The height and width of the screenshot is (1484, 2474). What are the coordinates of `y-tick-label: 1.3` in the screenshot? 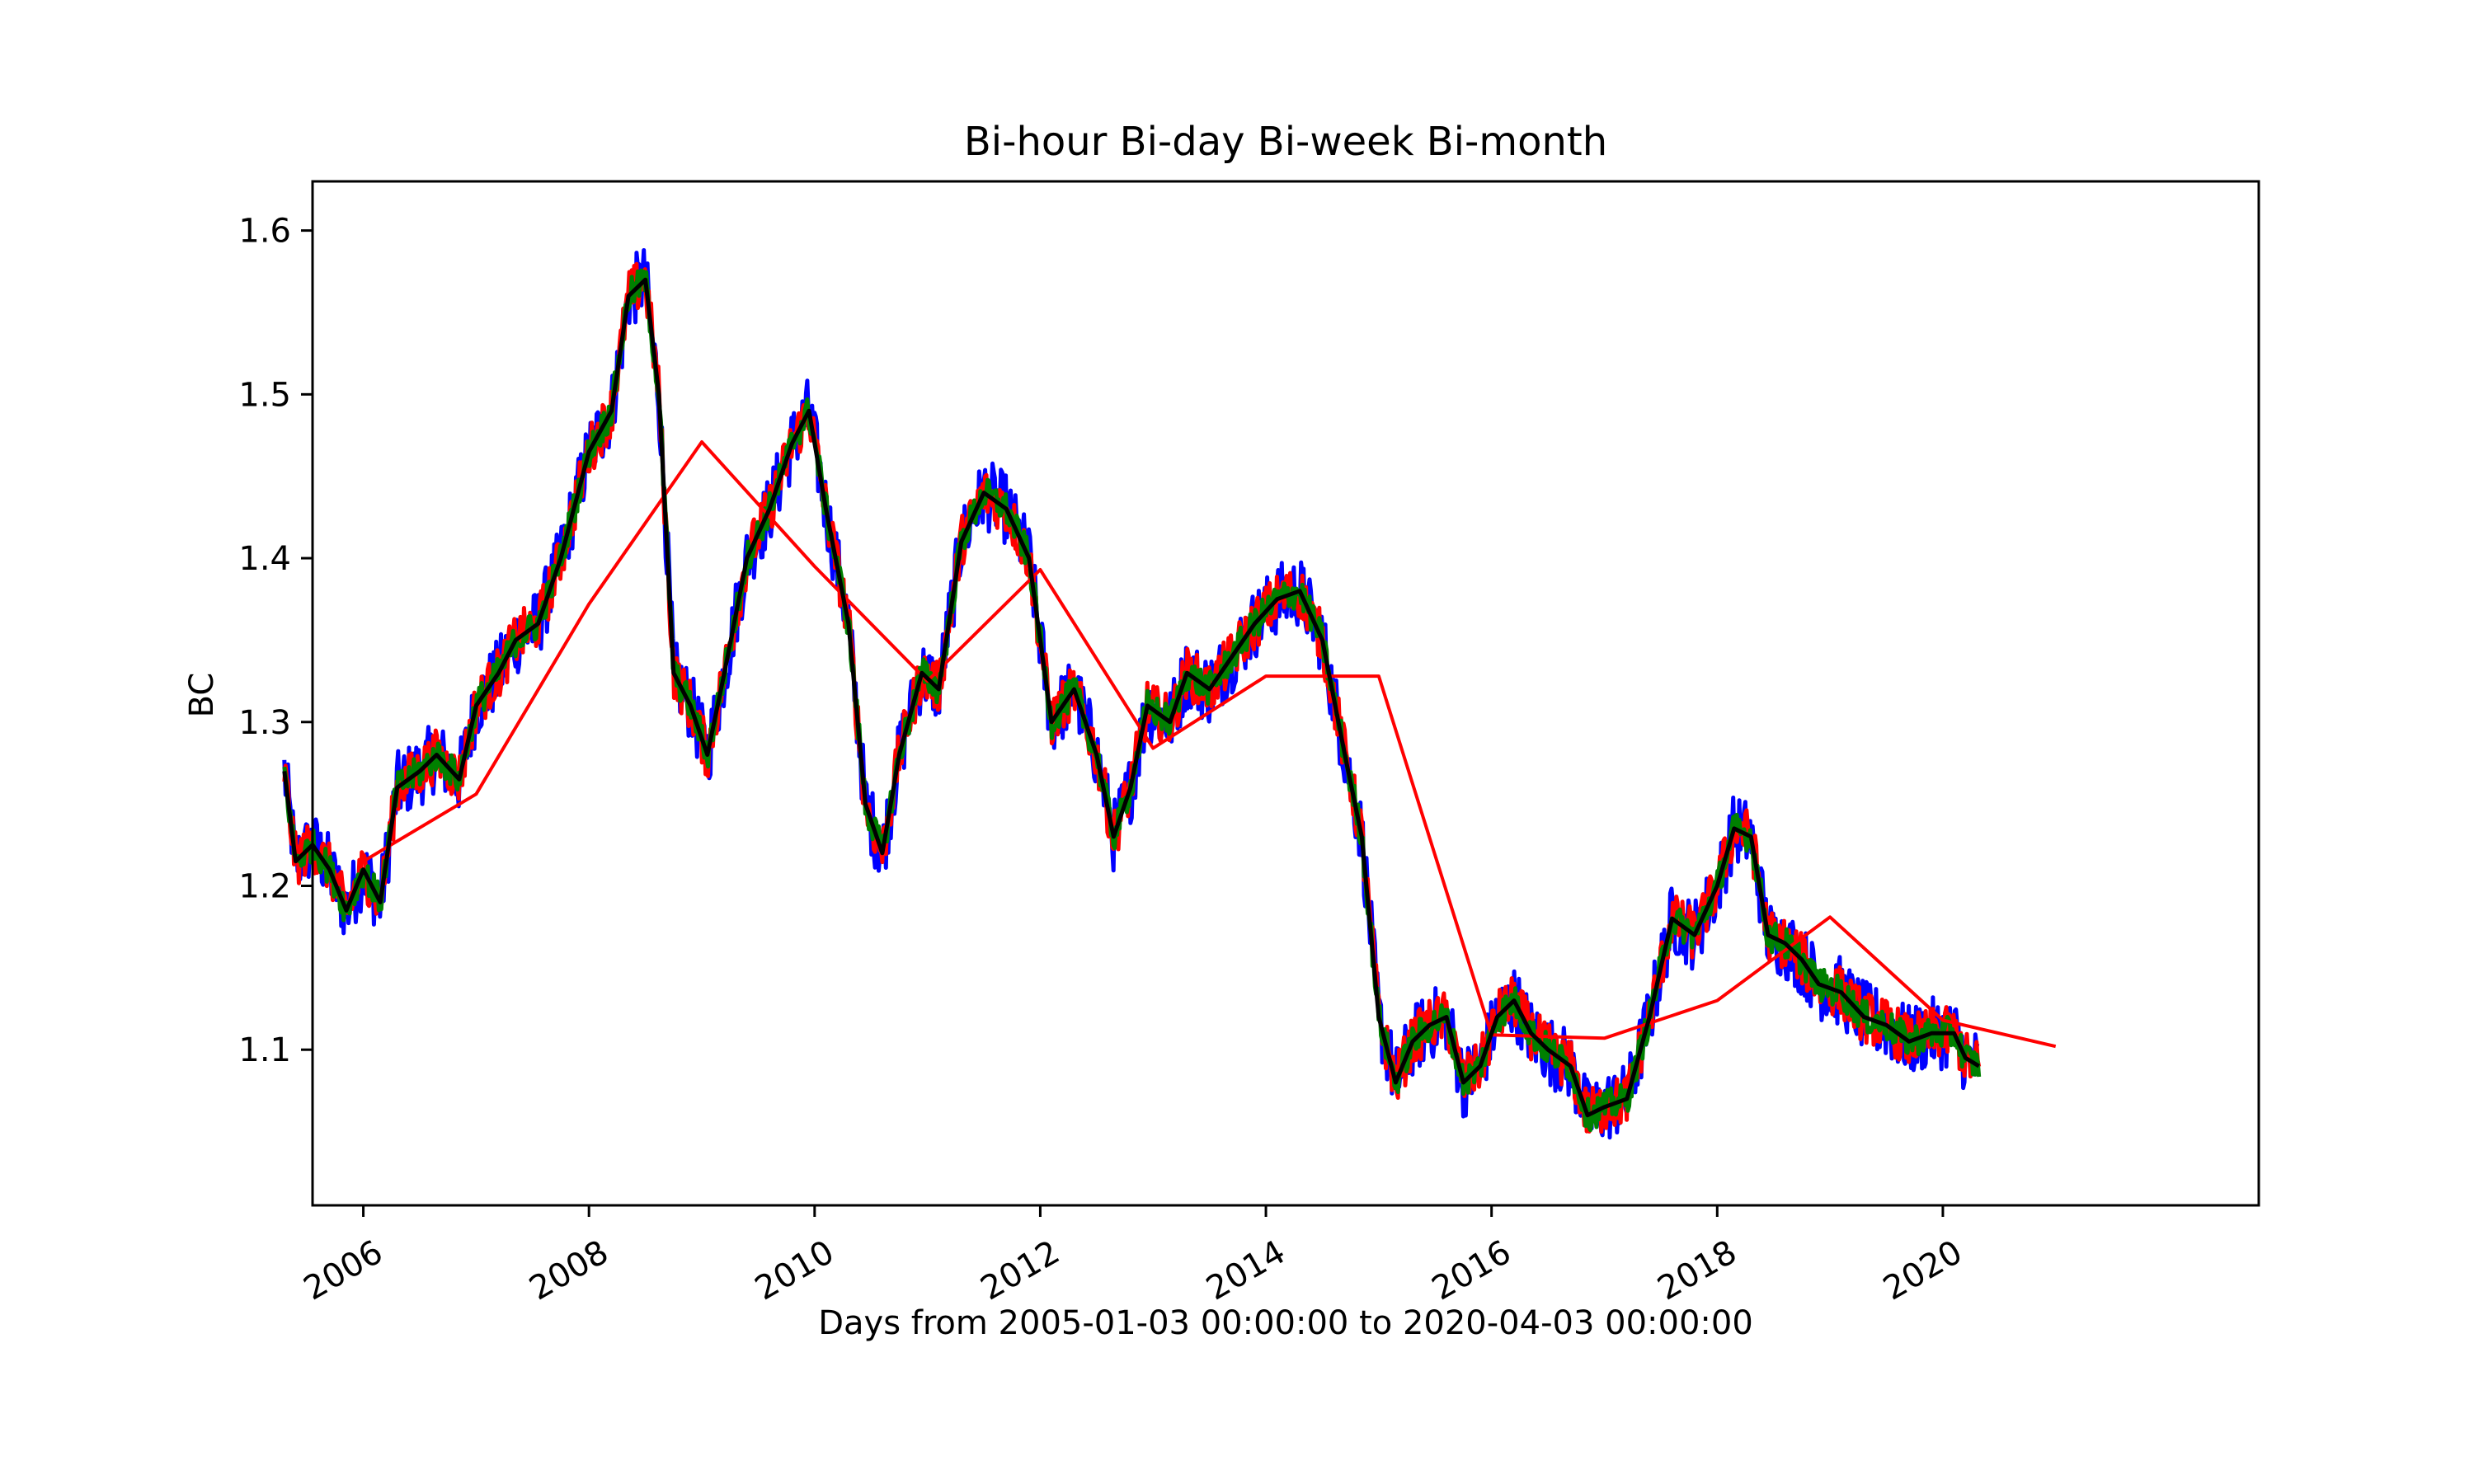 It's located at (264, 723).